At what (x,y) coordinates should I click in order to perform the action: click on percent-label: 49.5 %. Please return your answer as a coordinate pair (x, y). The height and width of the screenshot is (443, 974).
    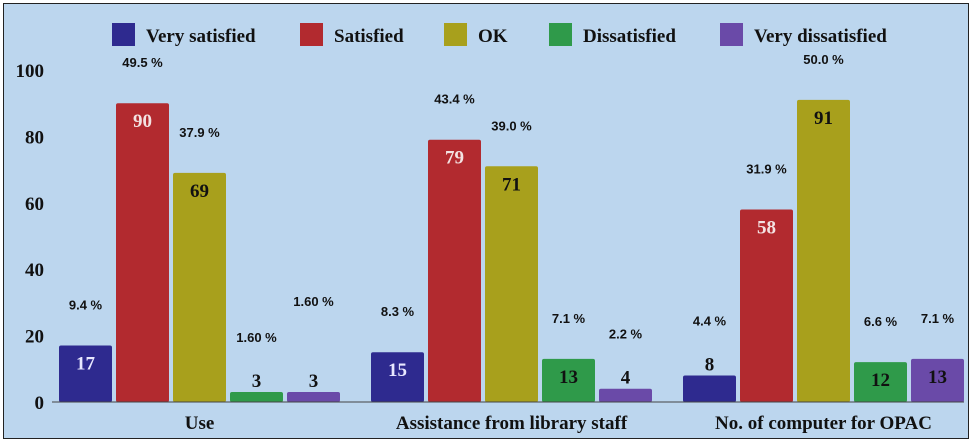
    Looking at the image, I should click on (142, 62).